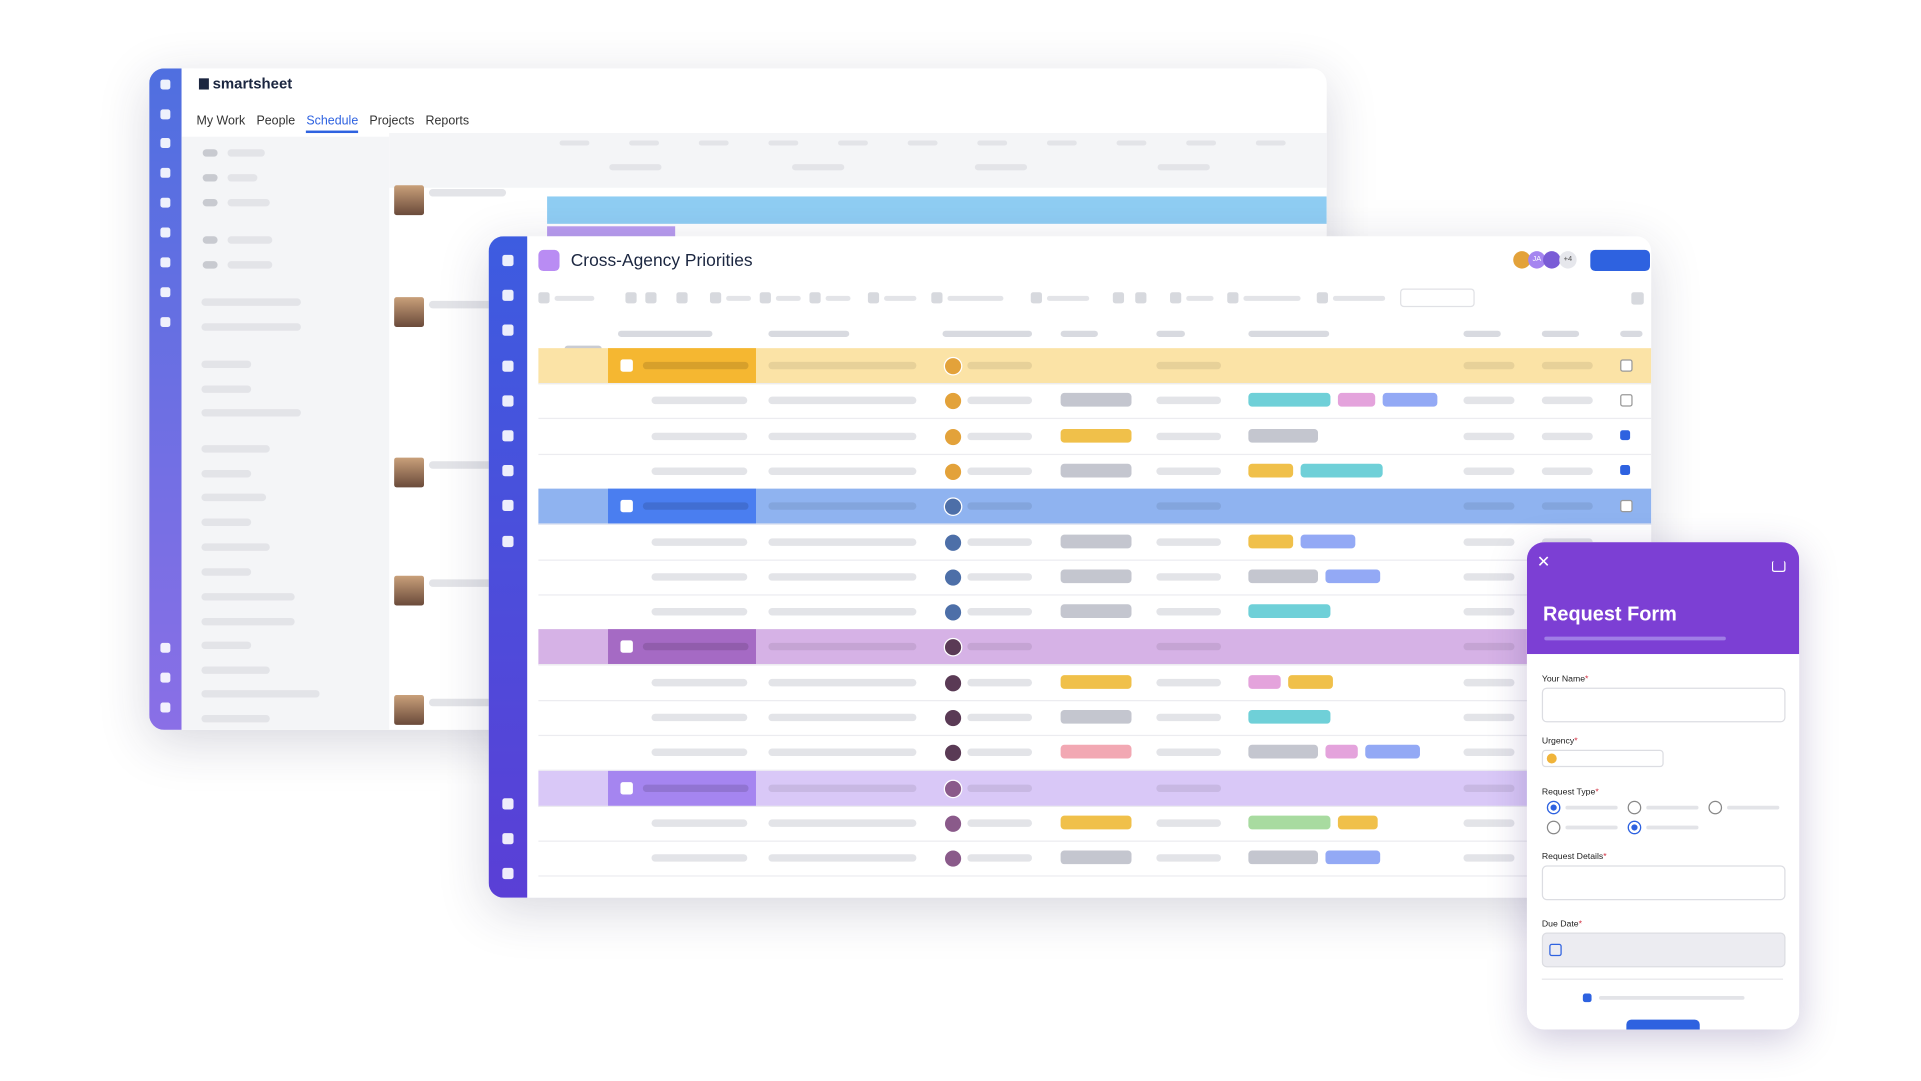 The width and height of the screenshot is (1921, 1081). I want to click on left-panel, so click(285, 433).